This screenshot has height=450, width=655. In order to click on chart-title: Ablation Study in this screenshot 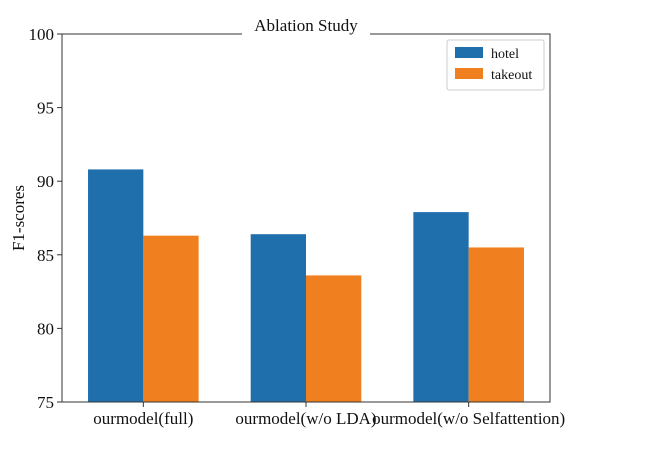, I will do `click(306, 25)`.